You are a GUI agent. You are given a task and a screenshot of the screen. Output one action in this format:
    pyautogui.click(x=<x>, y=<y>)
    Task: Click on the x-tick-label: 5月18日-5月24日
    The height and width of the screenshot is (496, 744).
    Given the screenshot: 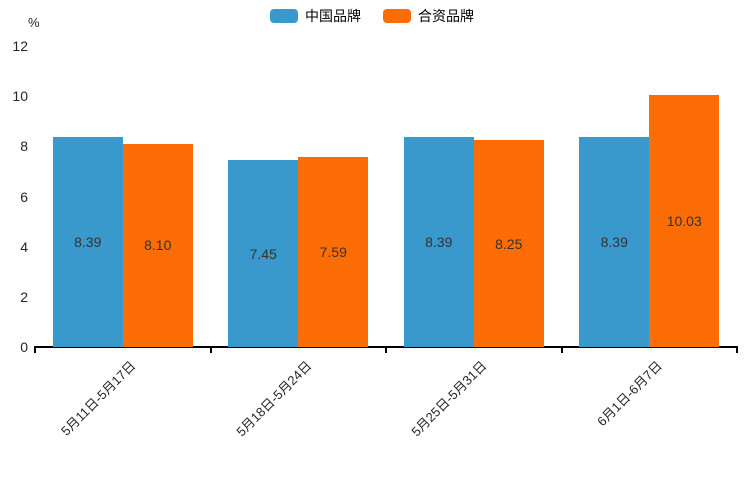 What is the action you would take?
    pyautogui.click(x=273, y=399)
    